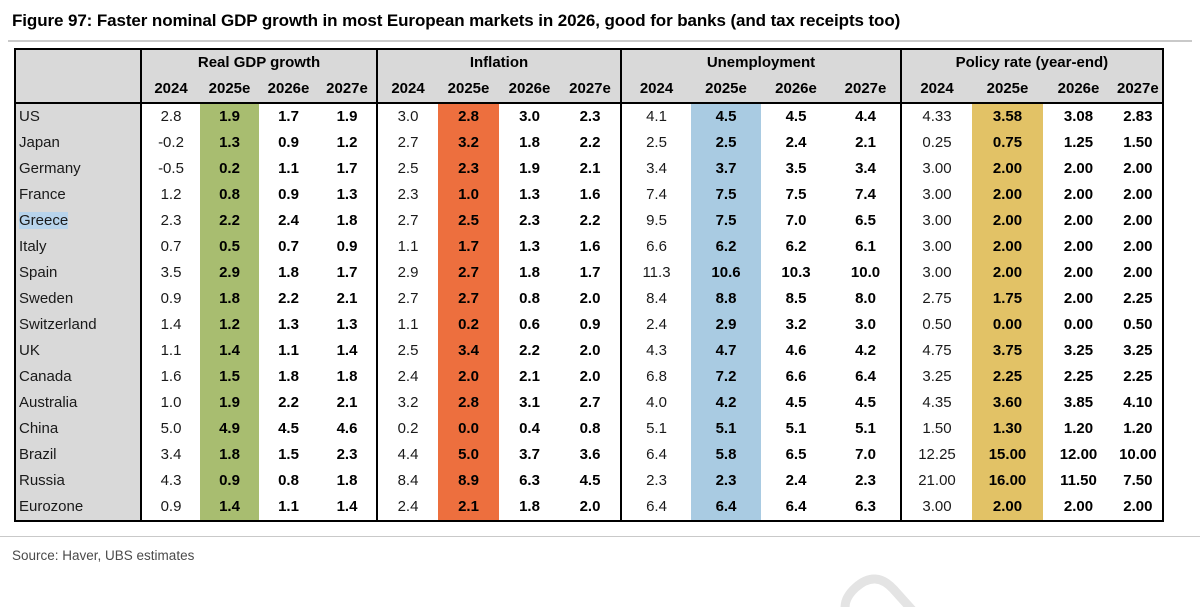  Describe the element at coordinates (1007, 403) in the screenshot. I see `value-cell: 3.60` at that location.